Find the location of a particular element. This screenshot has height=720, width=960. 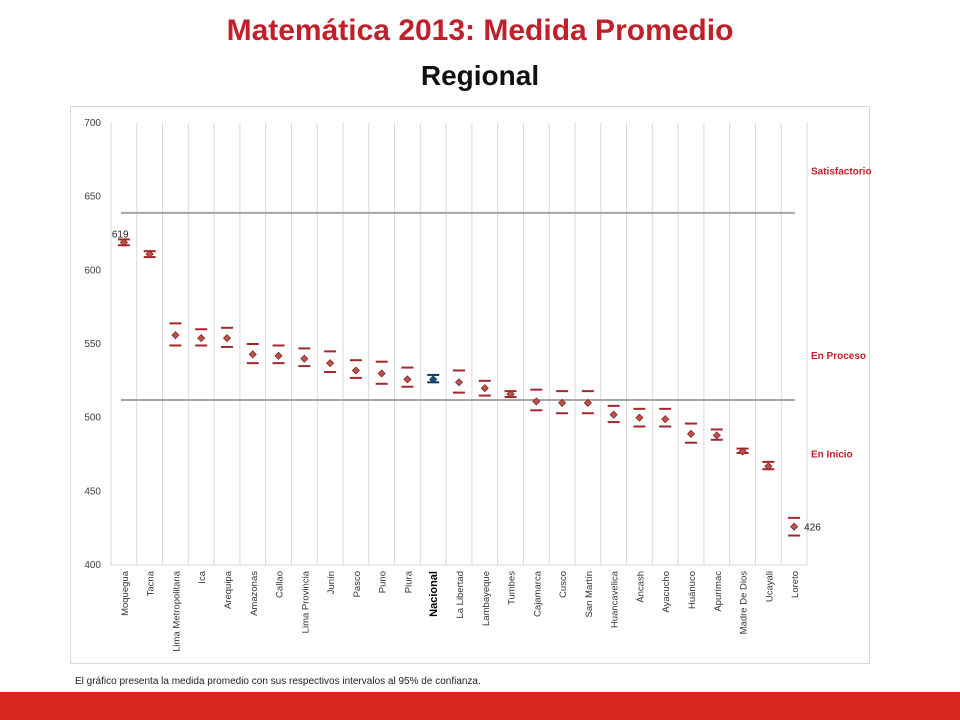

x-tick-label: Apurímac is located at coordinates (718, 591).